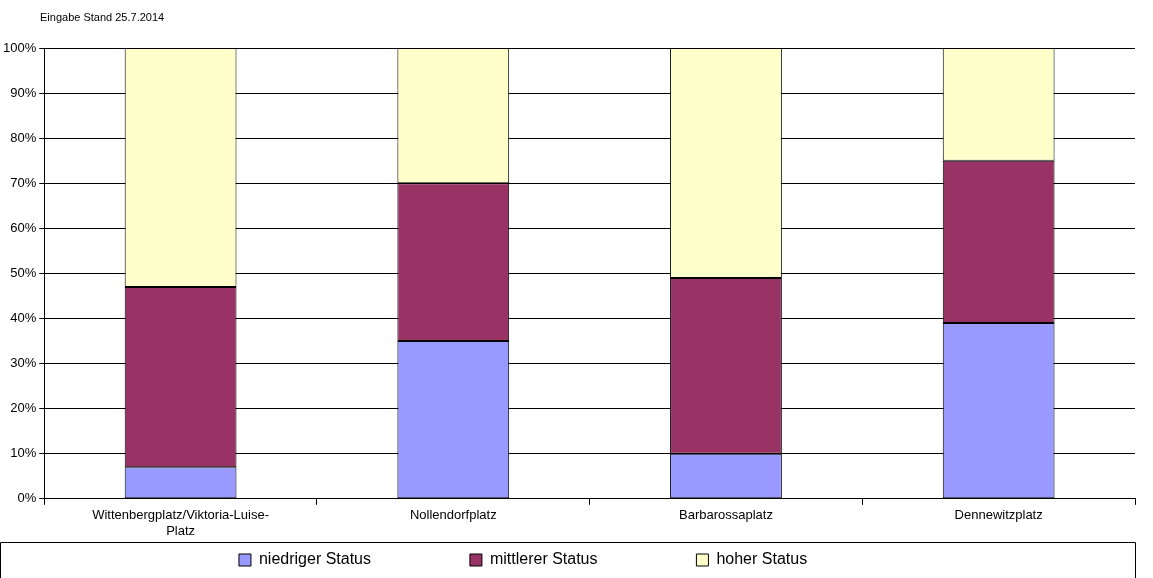 This screenshot has width=1153, height=578. What do you see at coordinates (20, 47) in the screenshot?
I see `y-tick-label: 100%` at bounding box center [20, 47].